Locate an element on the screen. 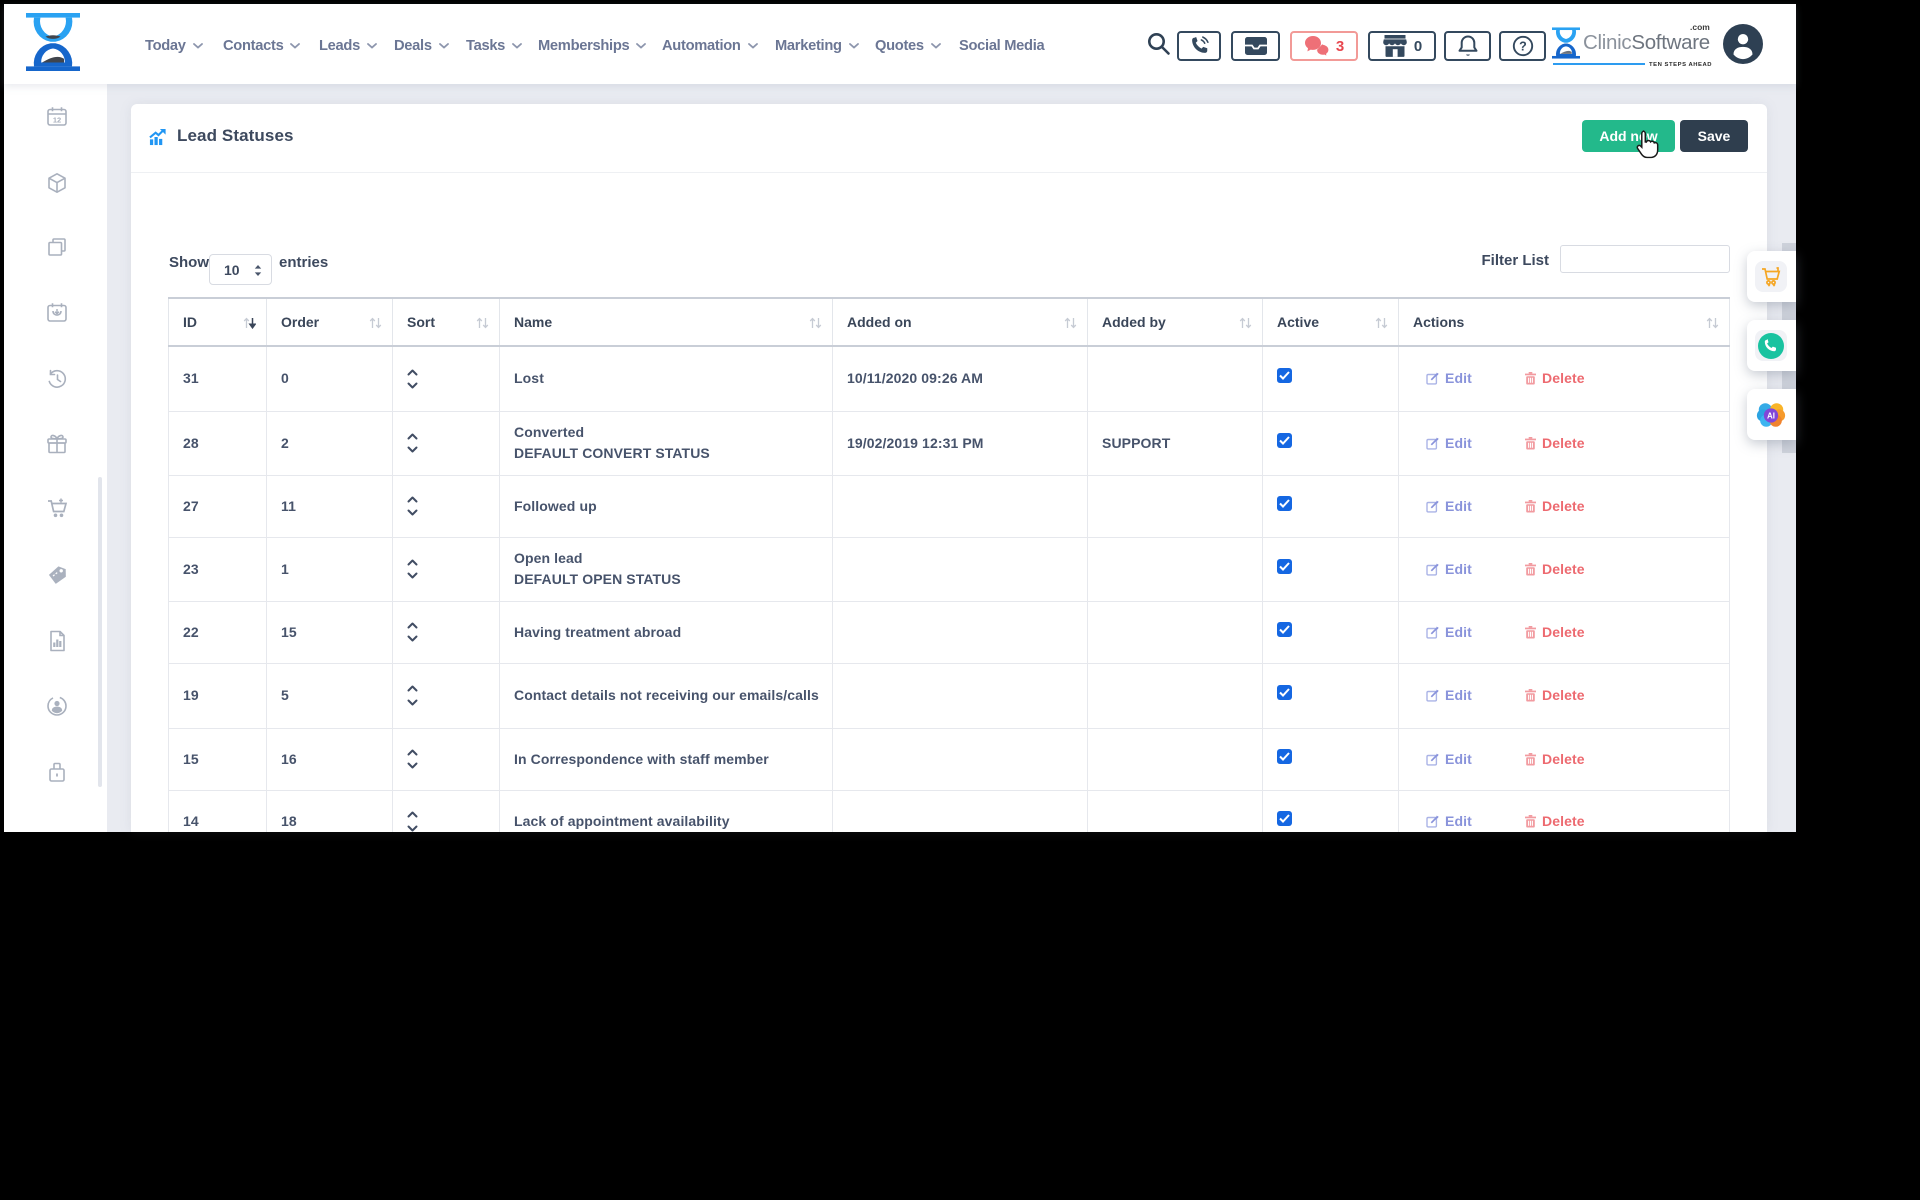 The width and height of the screenshot is (1920, 1200). svg-text: AI is located at coordinates (1771, 415).